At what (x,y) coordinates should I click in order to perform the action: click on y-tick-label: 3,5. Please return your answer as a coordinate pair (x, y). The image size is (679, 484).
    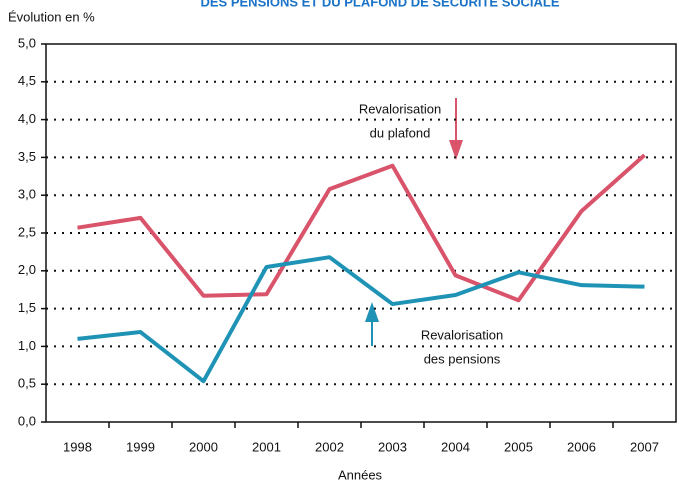
    Looking at the image, I should click on (27, 156).